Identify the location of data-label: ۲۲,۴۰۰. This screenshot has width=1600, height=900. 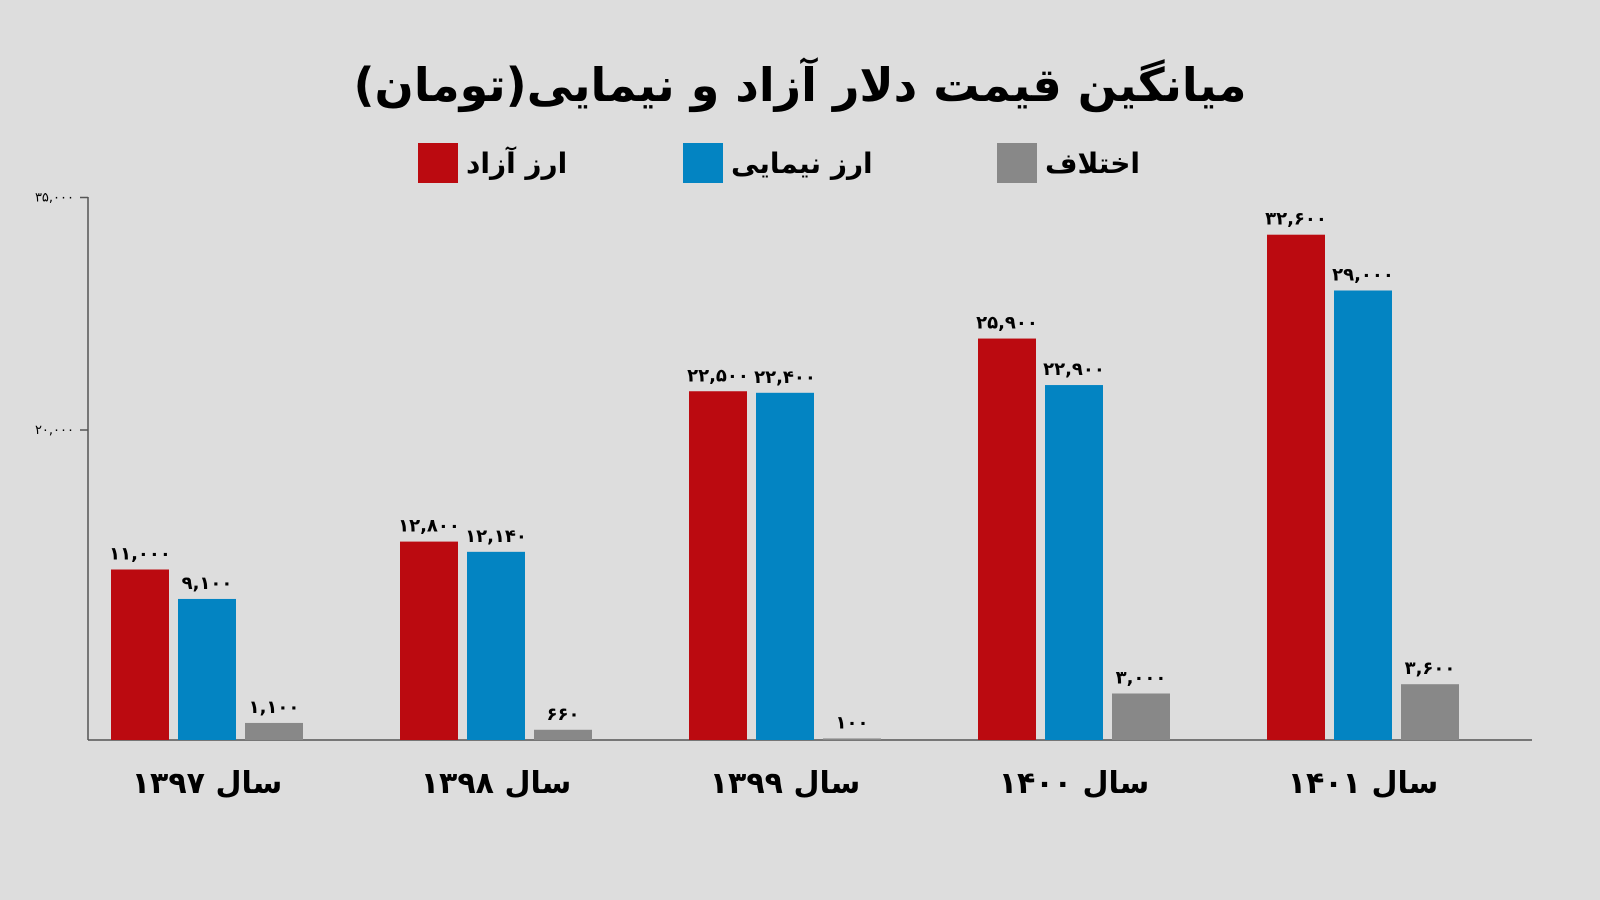
(785, 377).